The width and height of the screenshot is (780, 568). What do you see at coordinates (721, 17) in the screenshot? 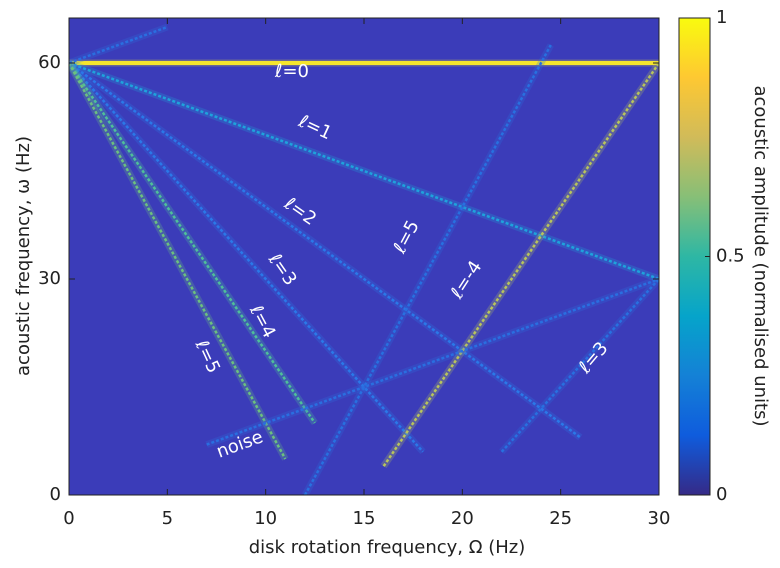
I see `colorbar-tick-label: 1` at bounding box center [721, 17].